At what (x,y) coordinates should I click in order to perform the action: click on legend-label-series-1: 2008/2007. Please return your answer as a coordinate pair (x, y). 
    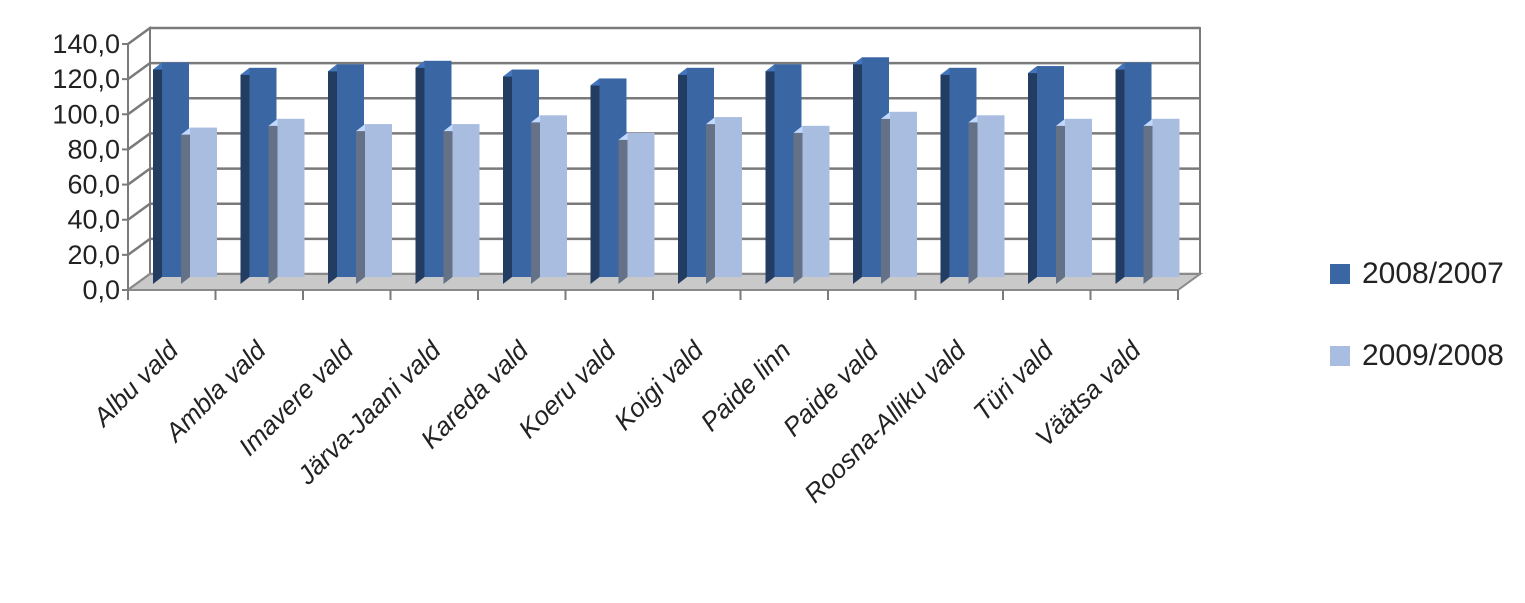
    Looking at the image, I should click on (1433, 273).